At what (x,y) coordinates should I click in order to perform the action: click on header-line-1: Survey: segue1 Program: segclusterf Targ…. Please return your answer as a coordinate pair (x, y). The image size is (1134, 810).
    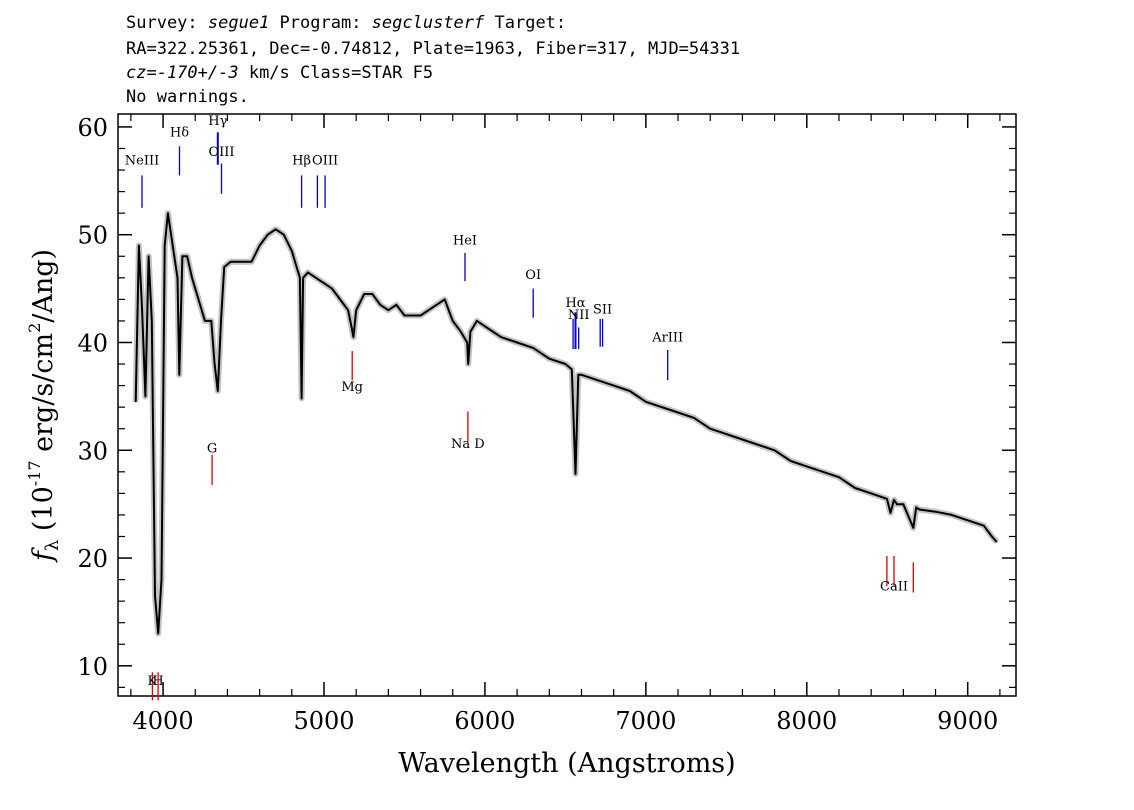
    Looking at the image, I should click on (346, 23).